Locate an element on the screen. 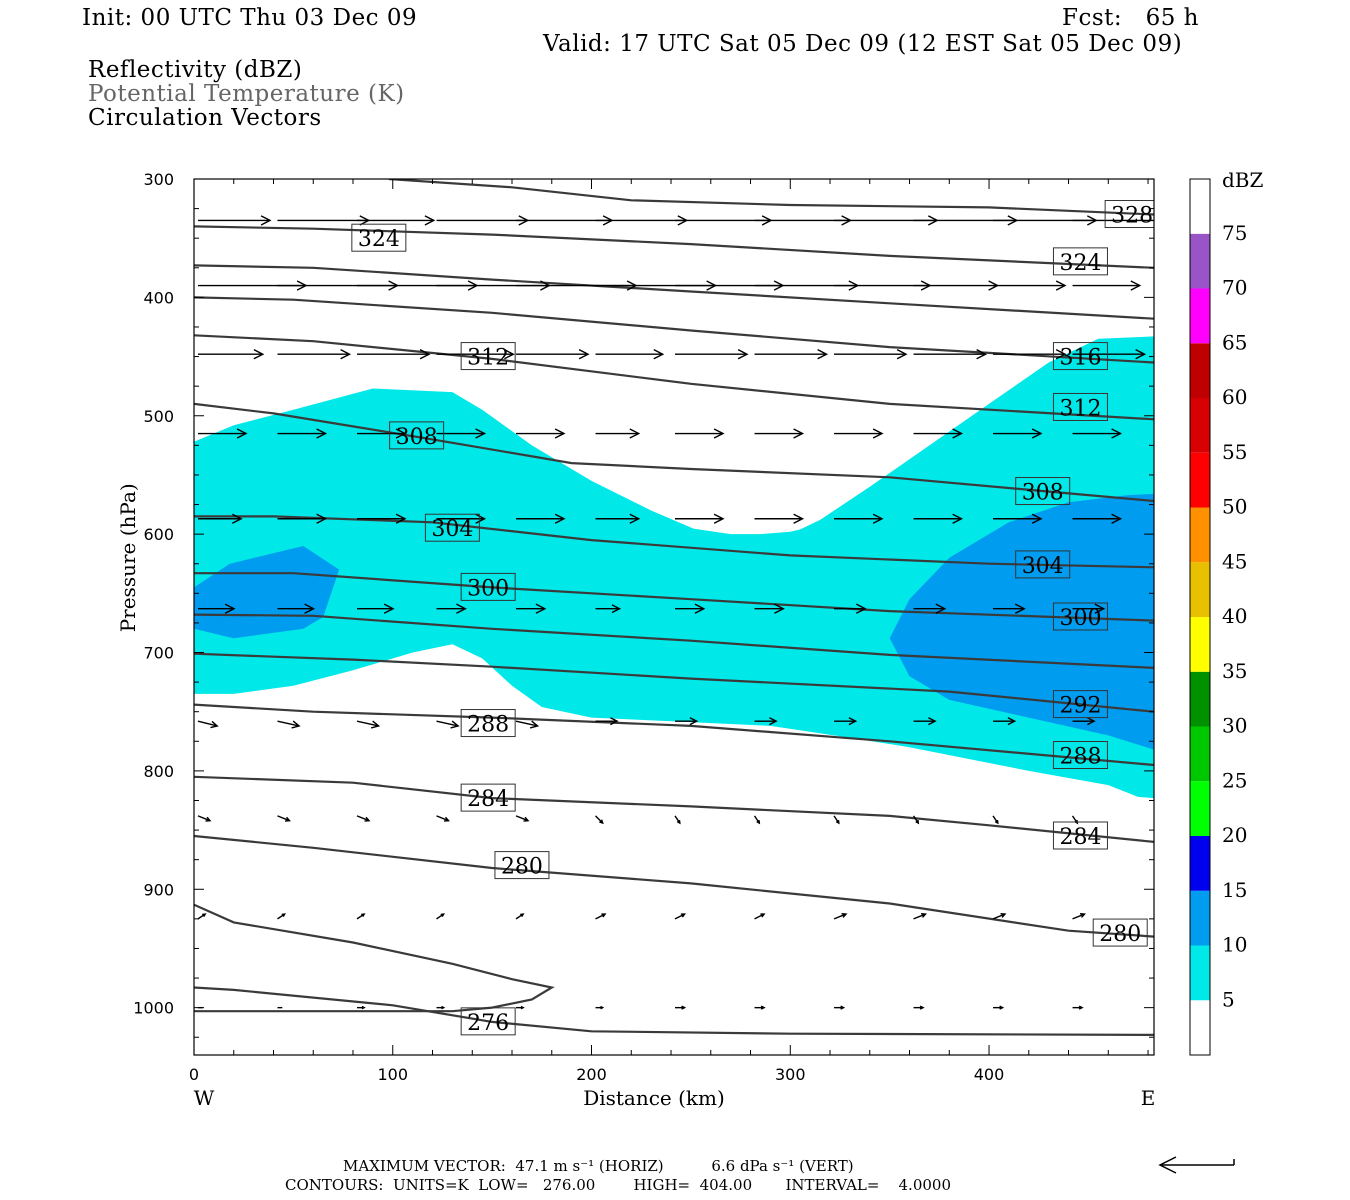 This screenshot has height=1200, width=1350. contour-label-308: 308 is located at coordinates (1043, 491).